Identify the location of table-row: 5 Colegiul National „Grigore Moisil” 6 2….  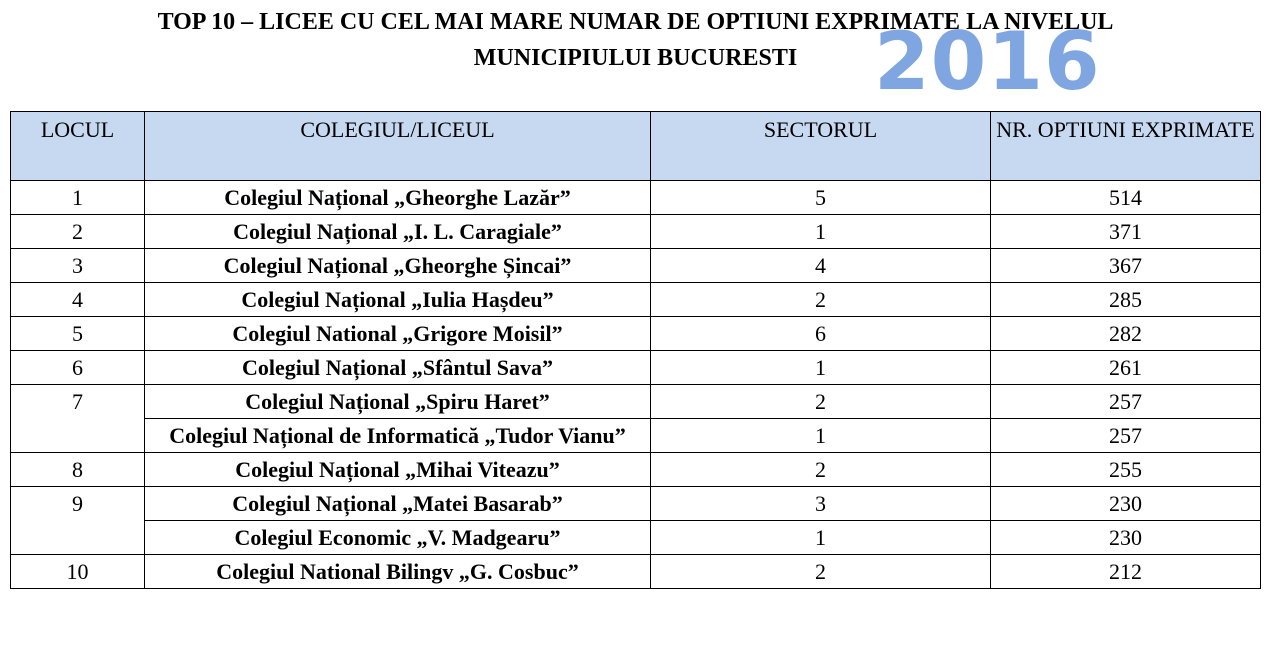
(635, 333).